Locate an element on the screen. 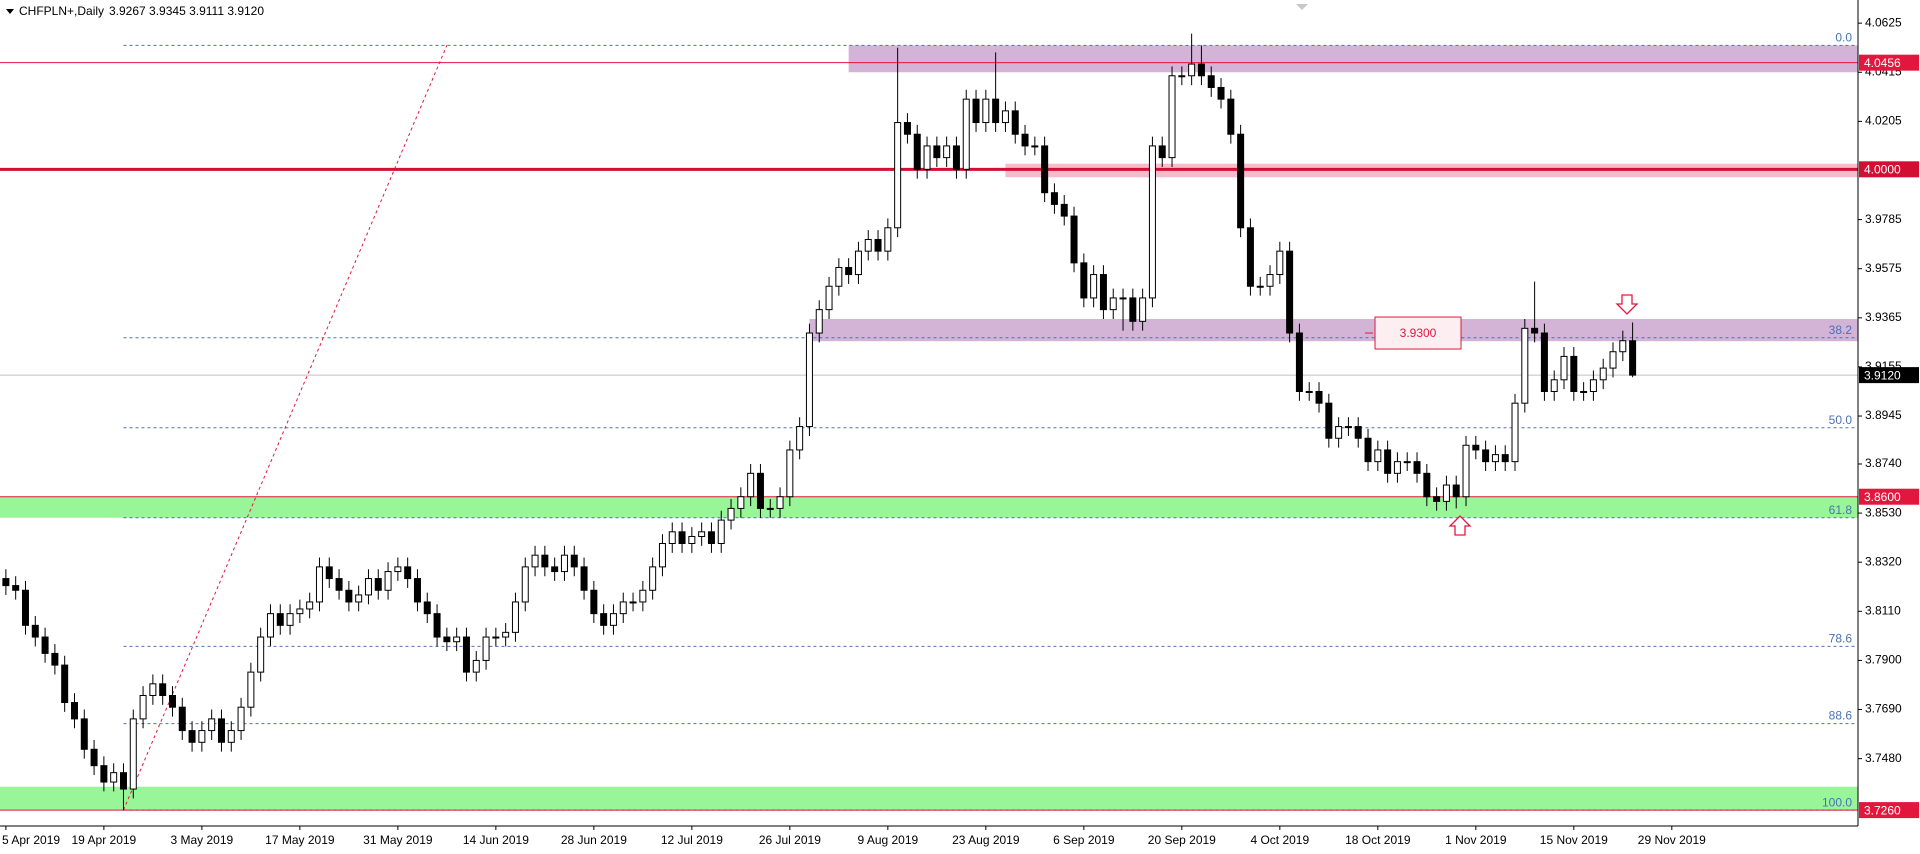  fib-label: 0.0 is located at coordinates (1843, 38).